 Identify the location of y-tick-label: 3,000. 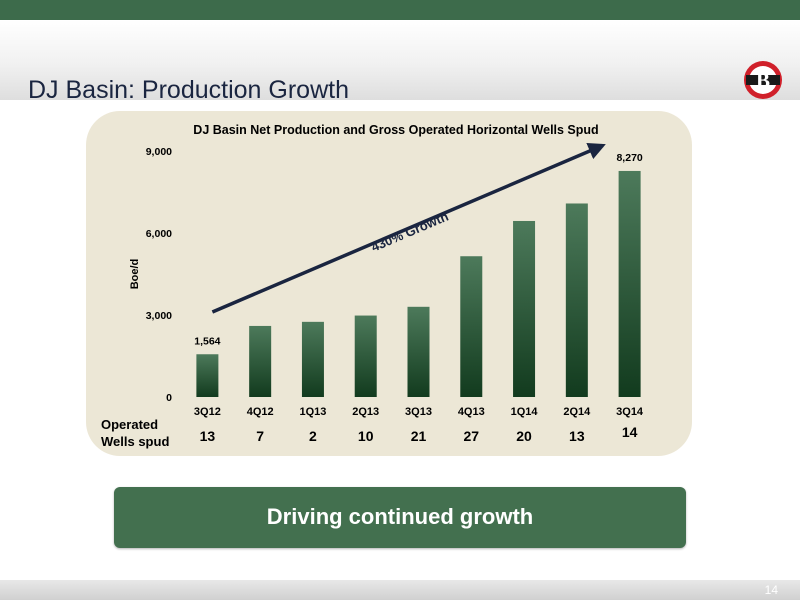
(159, 316).